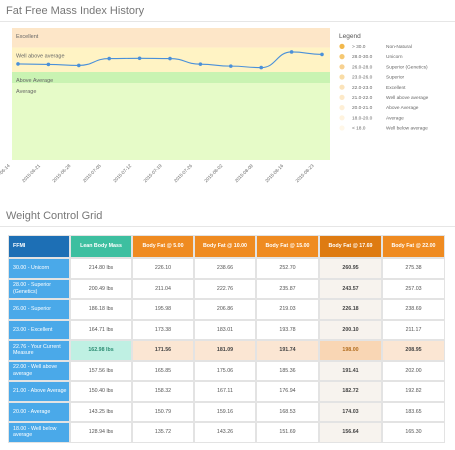 Image resolution: width=455 pixels, height=450 pixels. What do you see at coordinates (362, 108) in the screenshot?
I see `legend-range: 20.0-21.0` at bounding box center [362, 108].